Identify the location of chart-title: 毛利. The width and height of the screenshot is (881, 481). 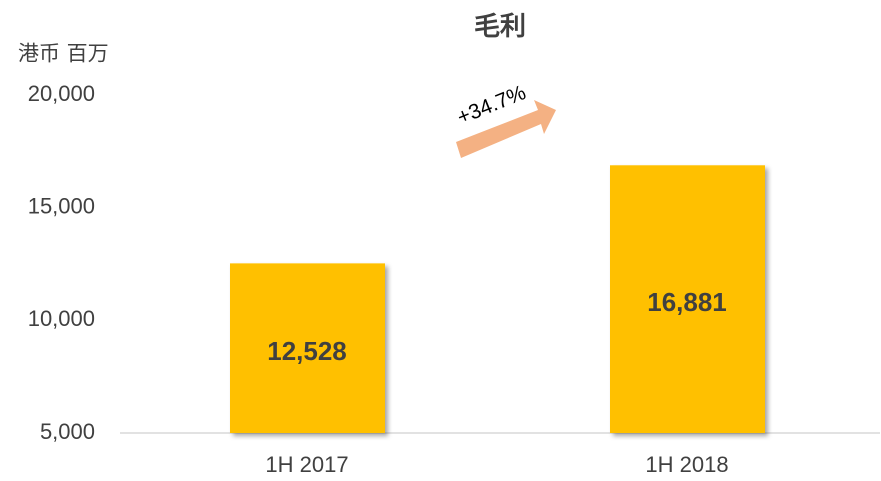
(500, 27).